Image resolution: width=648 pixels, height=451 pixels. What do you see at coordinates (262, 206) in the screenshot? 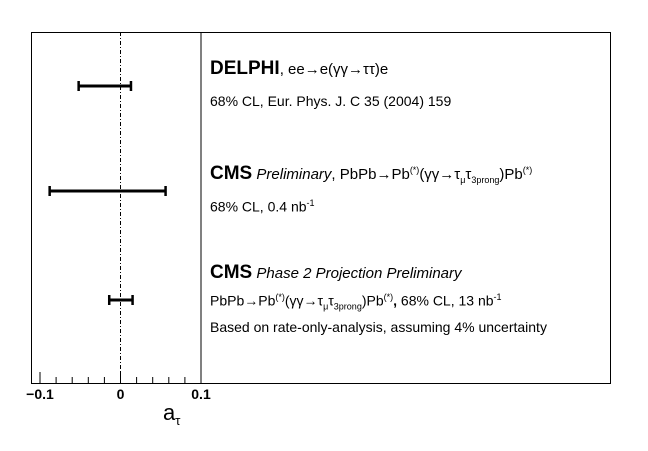
I see `entry-cms-preliminary-detail: 68% CL, 0.4 nb-1` at bounding box center [262, 206].